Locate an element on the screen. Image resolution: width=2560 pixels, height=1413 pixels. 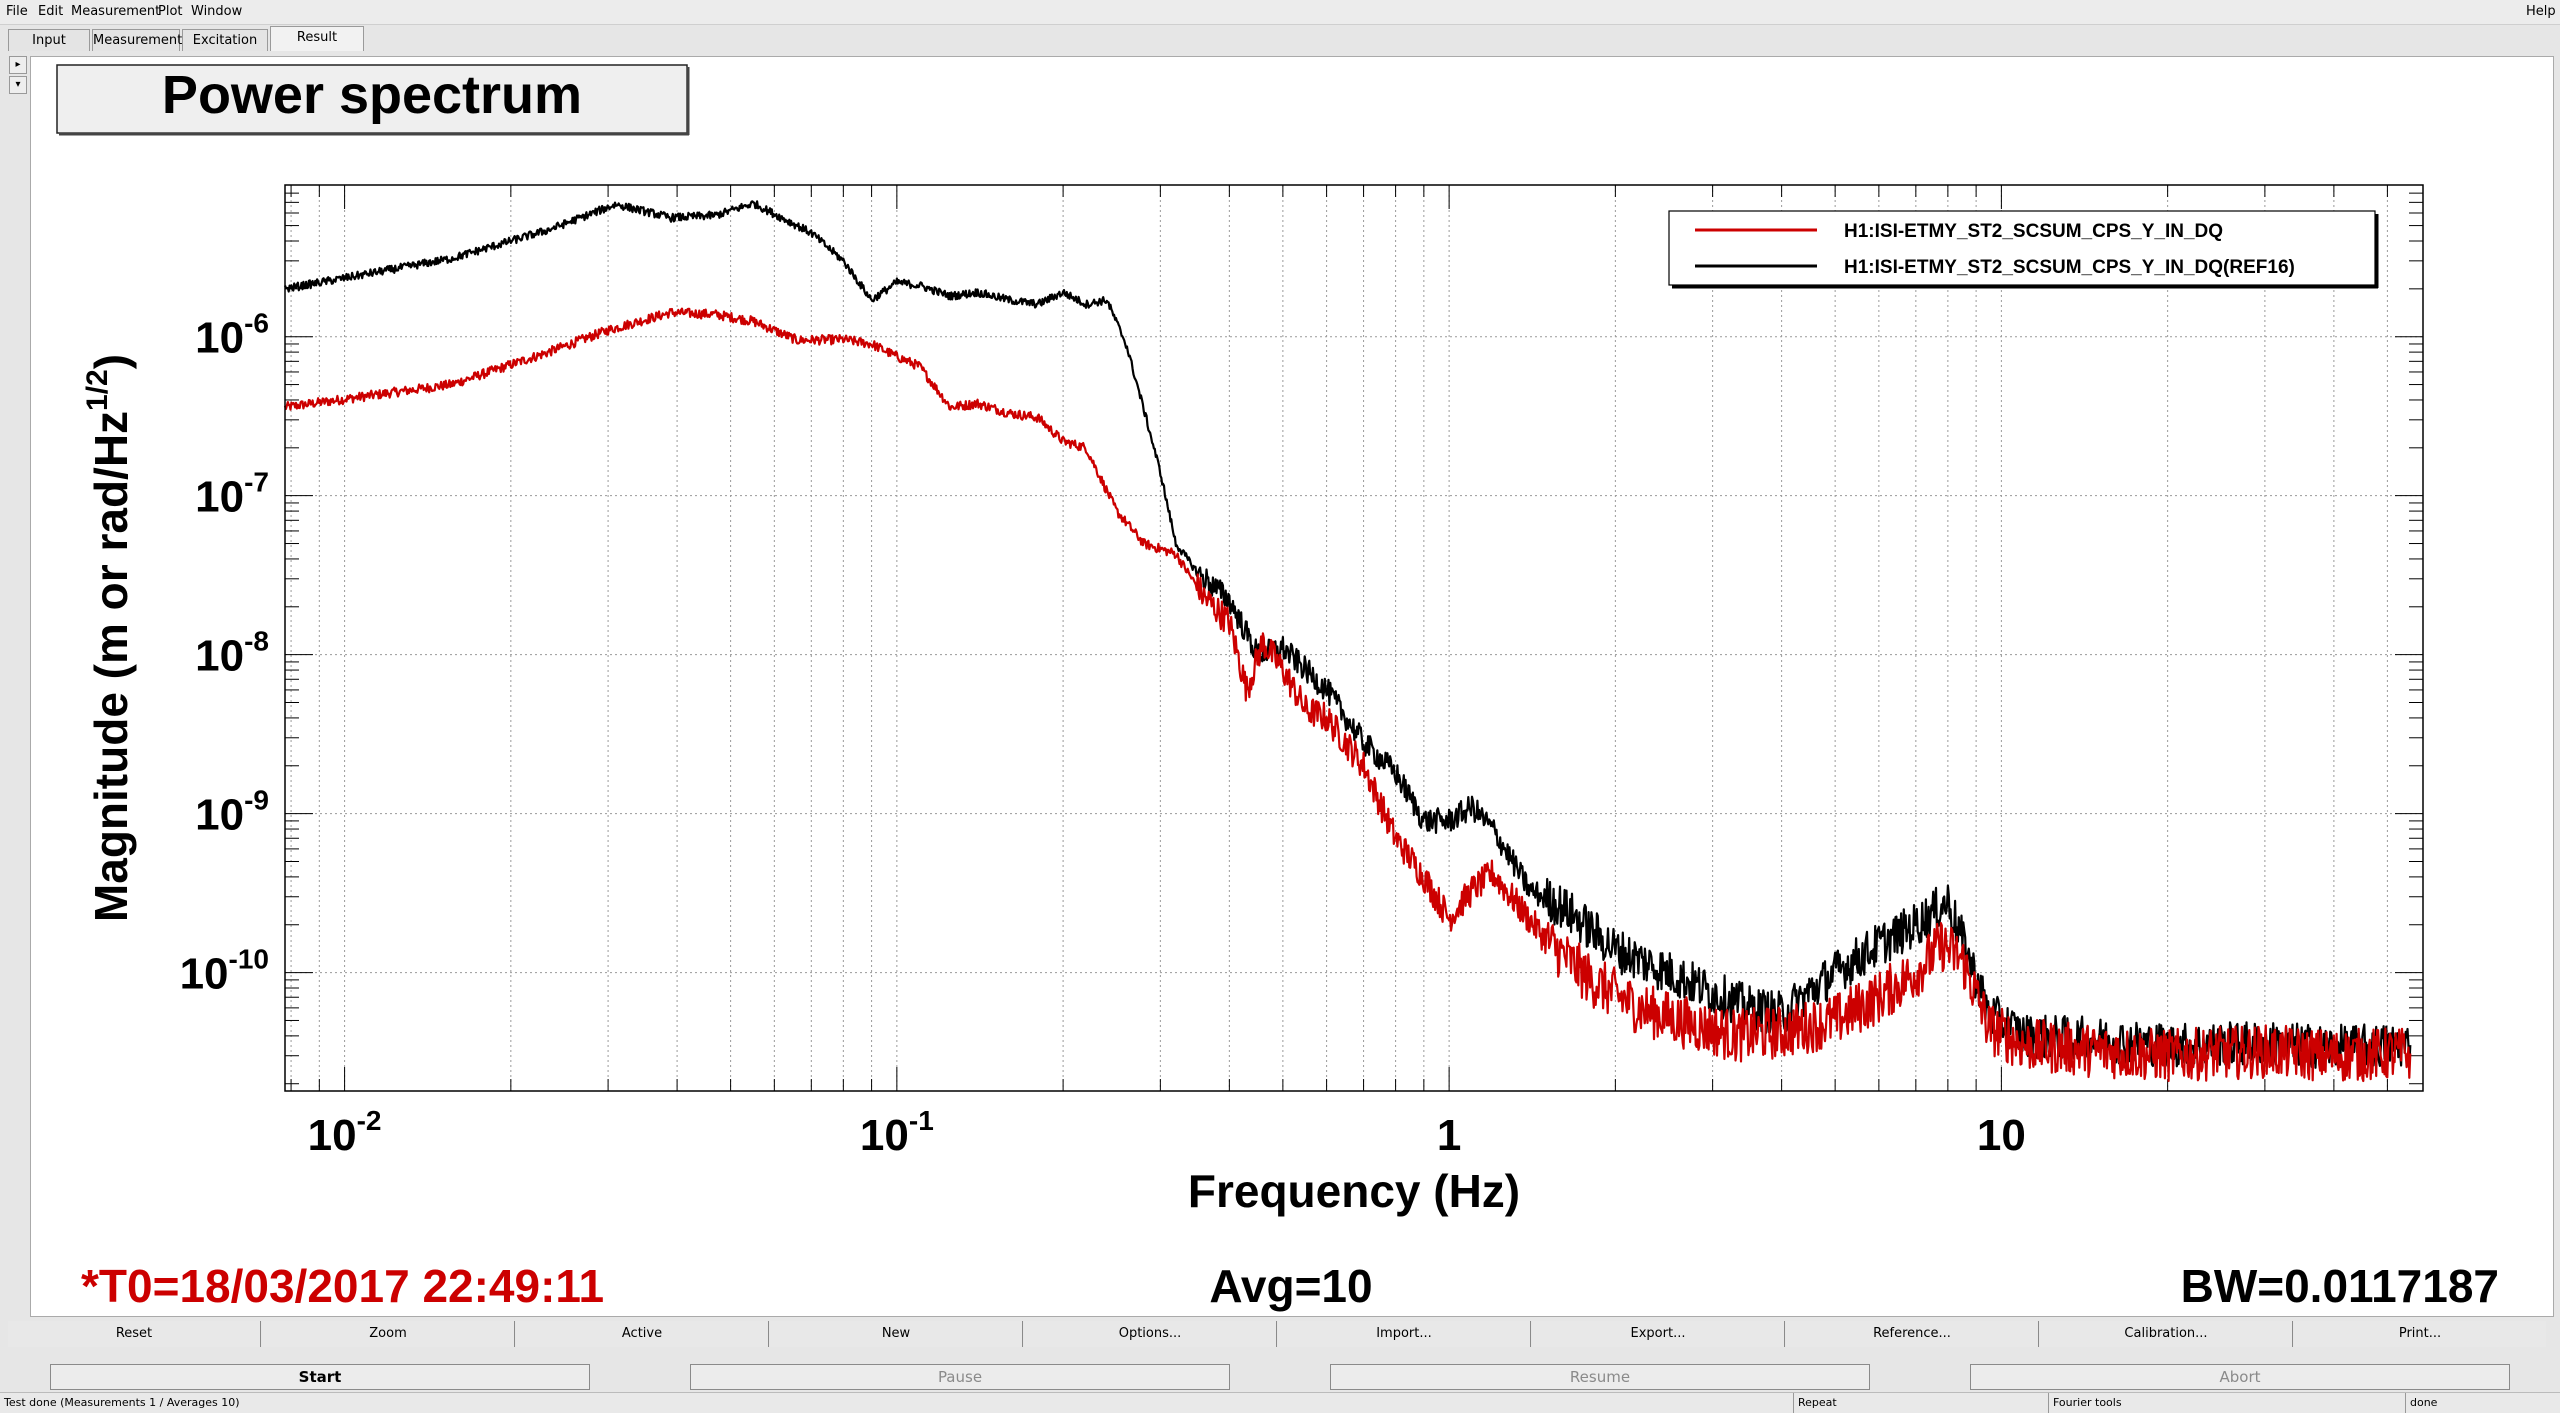
x-tick-label: 1 is located at coordinates (1449, 1135).